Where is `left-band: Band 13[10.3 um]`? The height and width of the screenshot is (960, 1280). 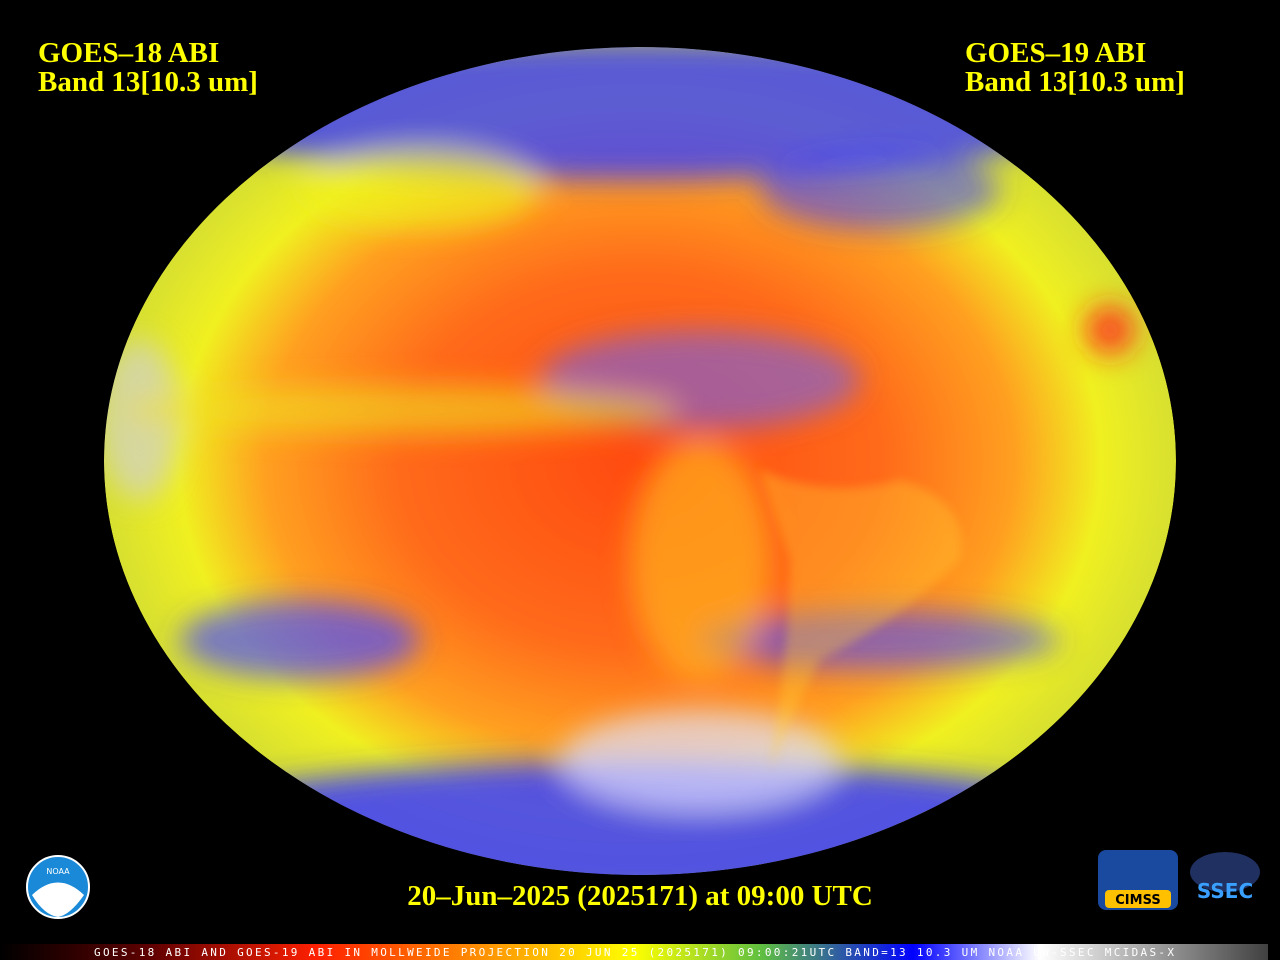 left-band: Band 13[10.3 um] is located at coordinates (148, 82).